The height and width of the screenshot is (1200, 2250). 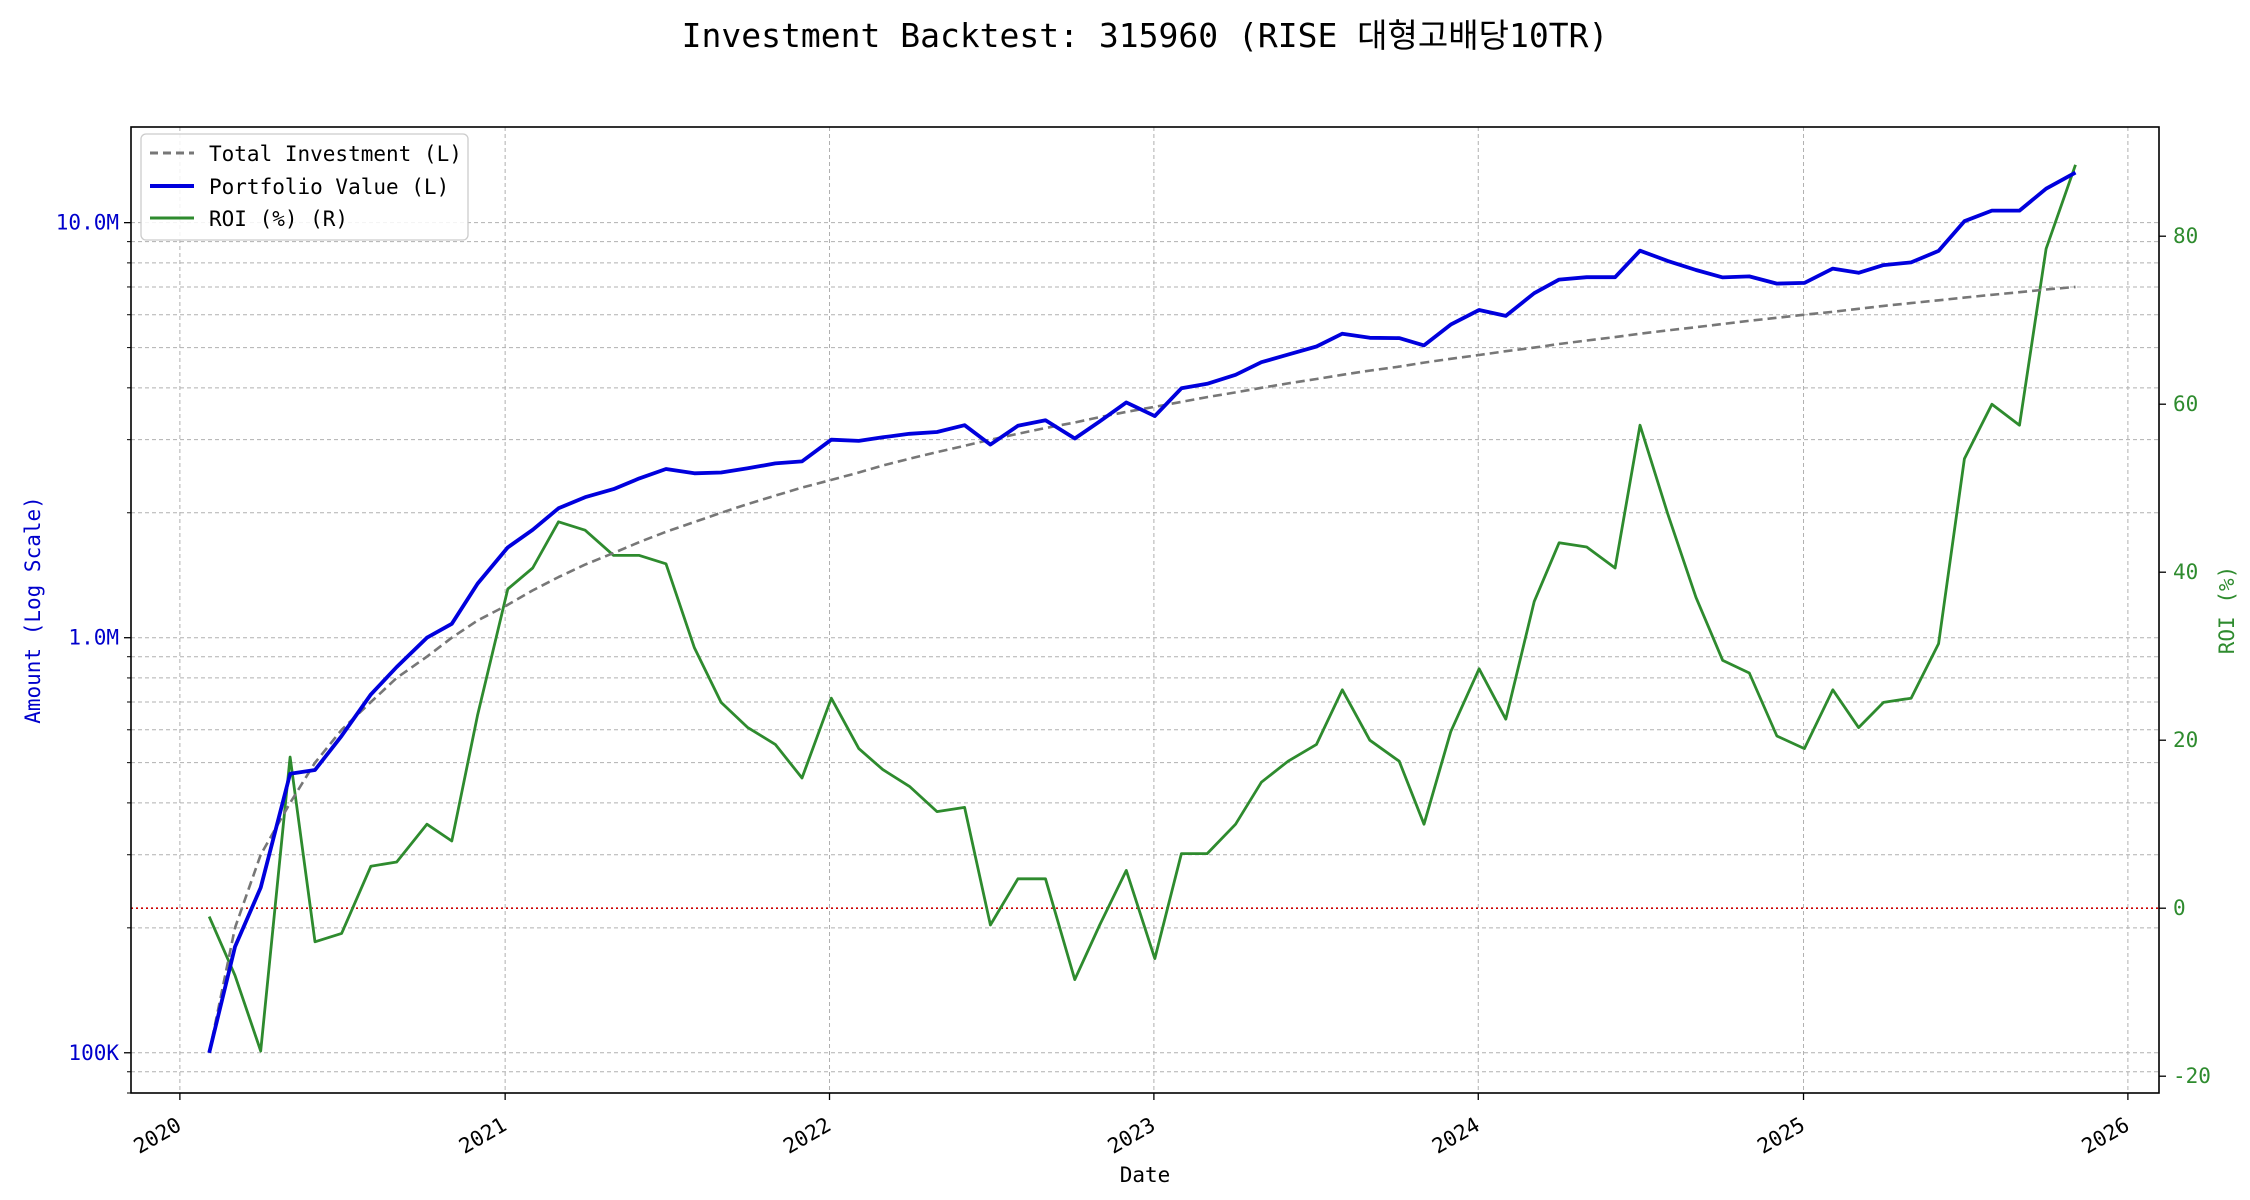 I want to click on legend-label-roi: ROI (%) (R), so click(x=278, y=219).